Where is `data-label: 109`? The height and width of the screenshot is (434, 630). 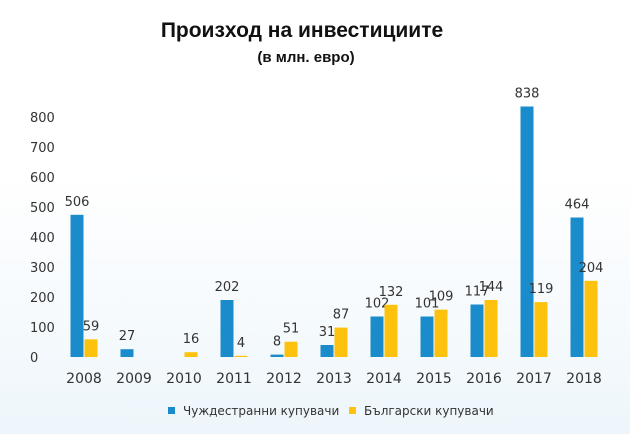 data-label: 109 is located at coordinates (441, 297).